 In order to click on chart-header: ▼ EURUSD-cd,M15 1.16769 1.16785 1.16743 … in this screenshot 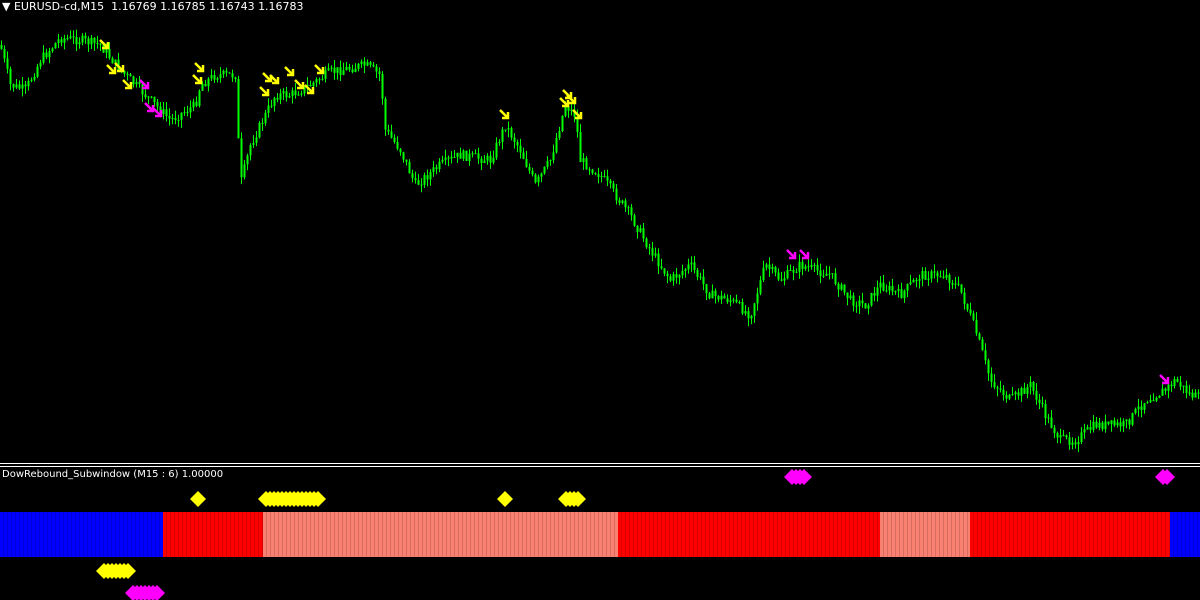, I will do `click(154, 6)`.